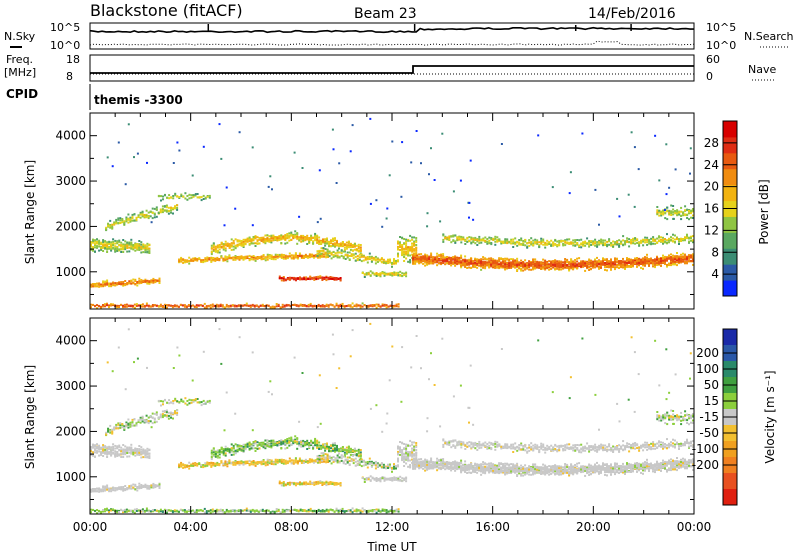 Image resolution: width=800 pixels, height=554 pixels. What do you see at coordinates (19, 59) in the screenshot?
I see `freq-label: Freq.` at bounding box center [19, 59].